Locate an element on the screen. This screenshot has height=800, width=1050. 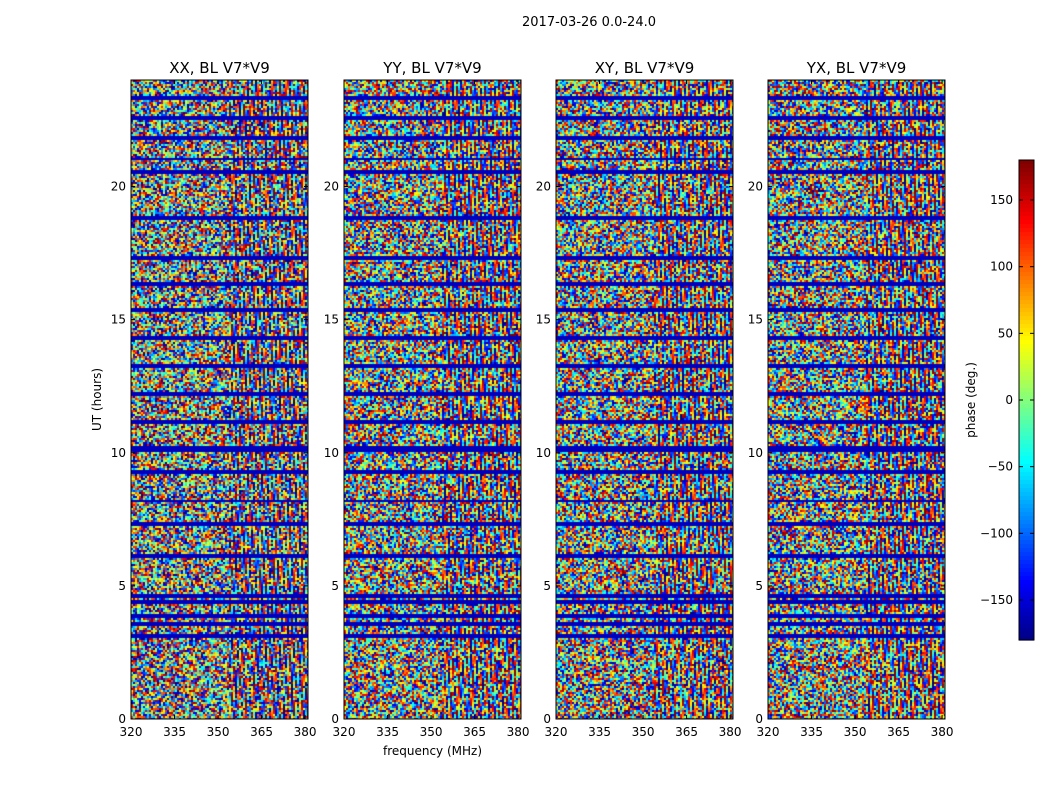
figure-suptitle: 2017-03-26 0.0-24.0 is located at coordinates (589, 22).